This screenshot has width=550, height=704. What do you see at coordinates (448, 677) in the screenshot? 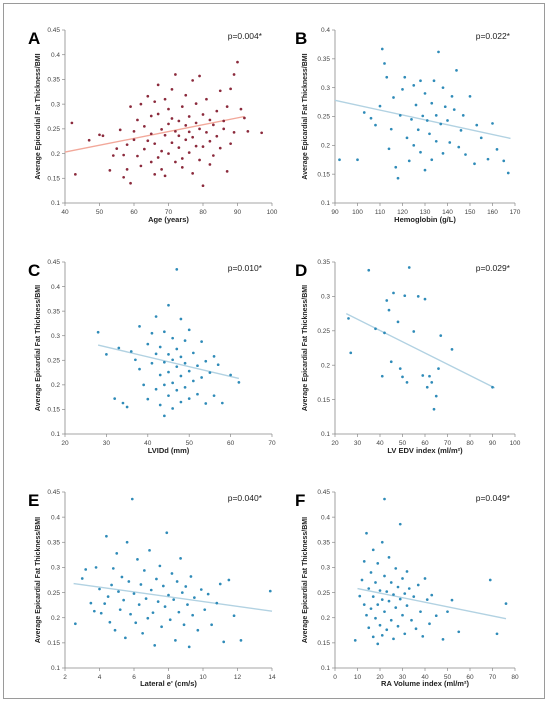
I see `panel-f-x-tick-label: 50` at bounding box center [448, 677].